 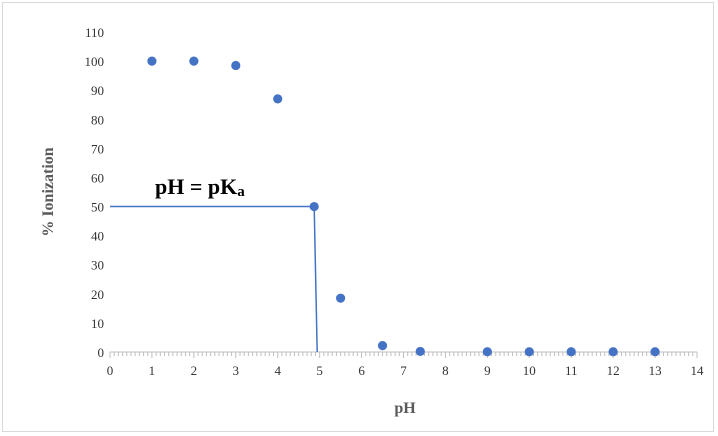 What do you see at coordinates (97, 148) in the screenshot?
I see `y-tick-label: 70` at bounding box center [97, 148].